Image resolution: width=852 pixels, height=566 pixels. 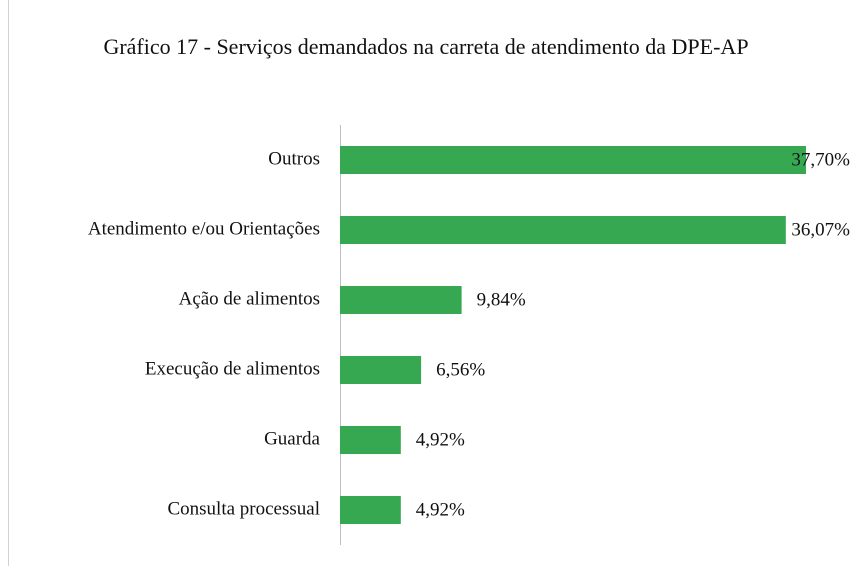 I want to click on y-tick-label: Consulta processual, so click(x=243, y=508).